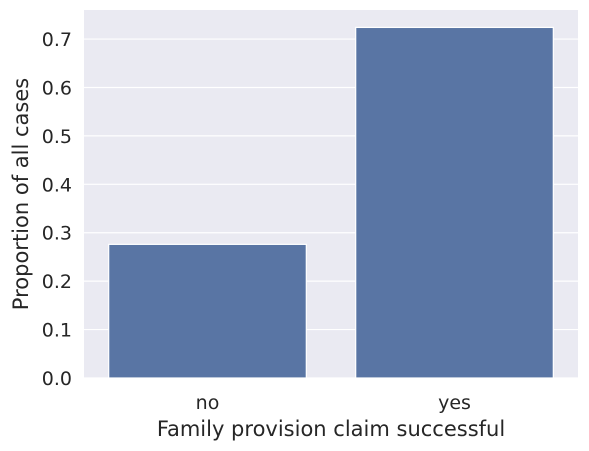 The image size is (589, 451). I want to click on x-tick-label-no: no, so click(208, 403).